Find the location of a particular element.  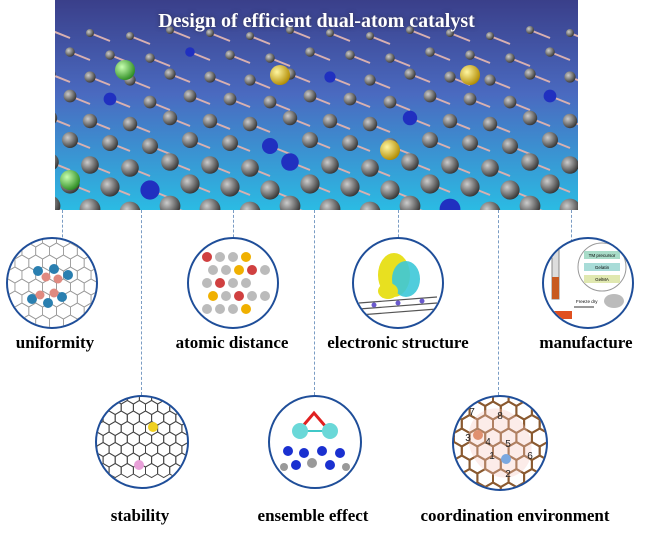

manufacture-illustration: TM precursor Gelatin GelMA Freeze dry is located at coordinates (588, 283).